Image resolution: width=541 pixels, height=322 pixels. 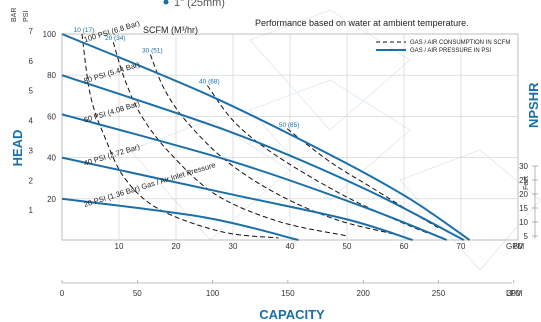 What do you see at coordinates (115, 38) in the screenshot?
I see `scfm-curve-label: 20 (34)` at bounding box center [115, 38].